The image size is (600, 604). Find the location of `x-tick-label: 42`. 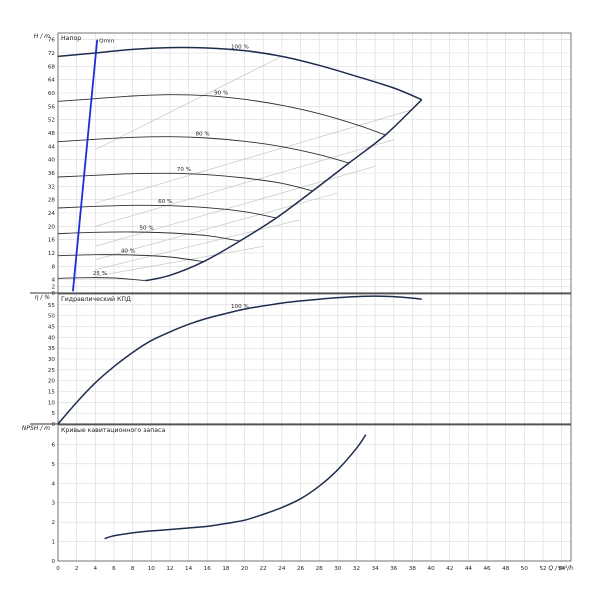

x-tick-label: 42 is located at coordinates (449, 569).